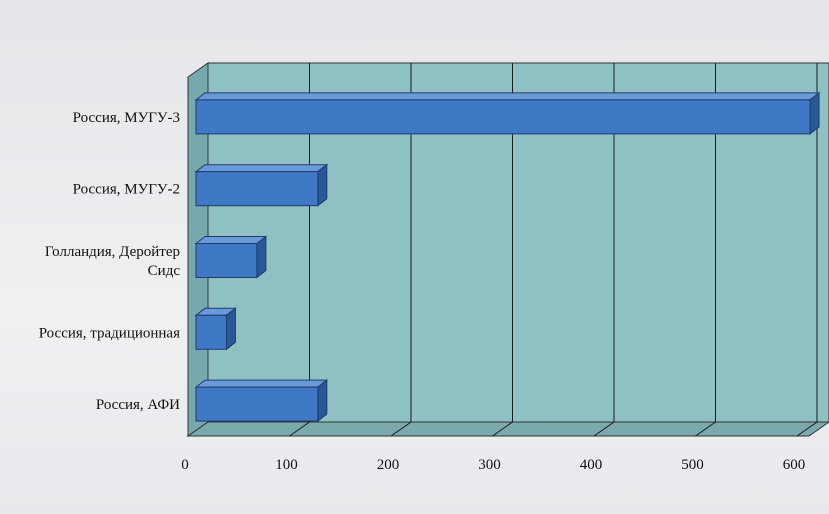 This screenshot has width=829, height=514. What do you see at coordinates (185, 465) in the screenshot?
I see `x-tick-label: 0` at bounding box center [185, 465].